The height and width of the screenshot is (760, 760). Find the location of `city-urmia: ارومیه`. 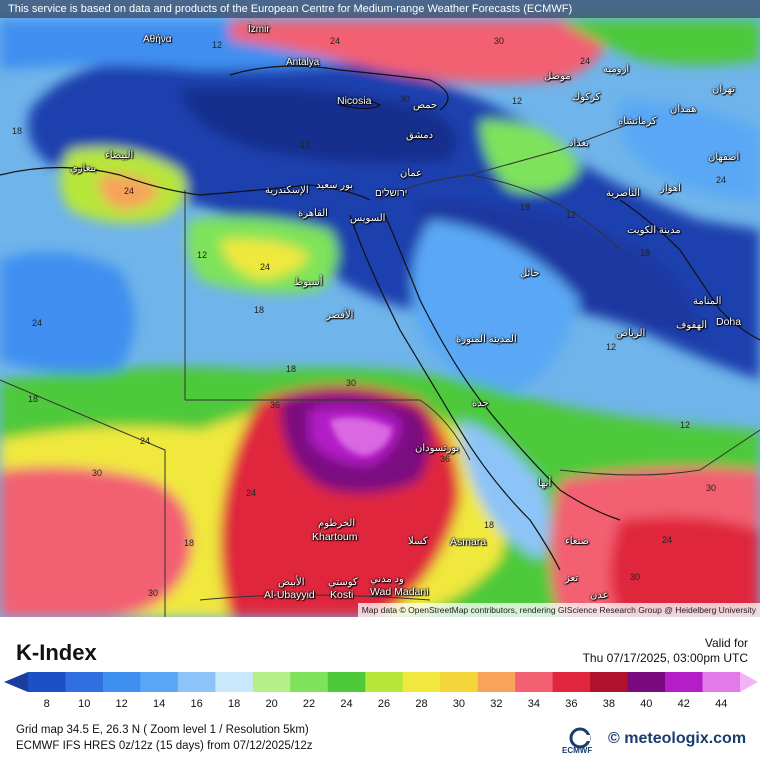

city-urmia: ارومیه is located at coordinates (616, 69).